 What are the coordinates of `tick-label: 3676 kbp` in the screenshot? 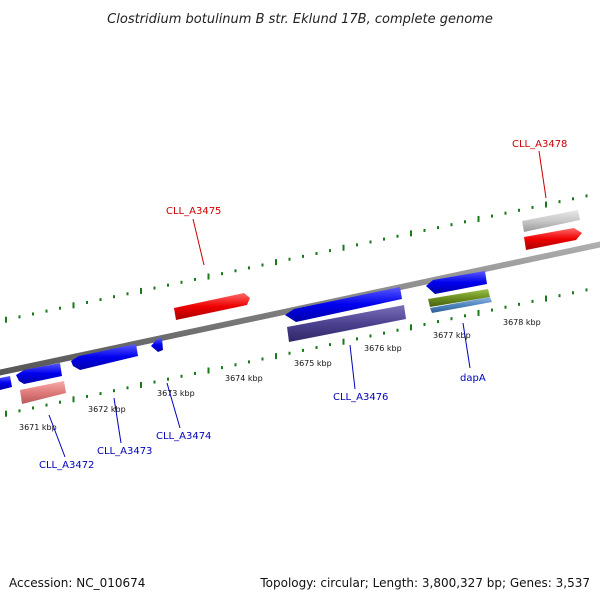 It's located at (383, 348).